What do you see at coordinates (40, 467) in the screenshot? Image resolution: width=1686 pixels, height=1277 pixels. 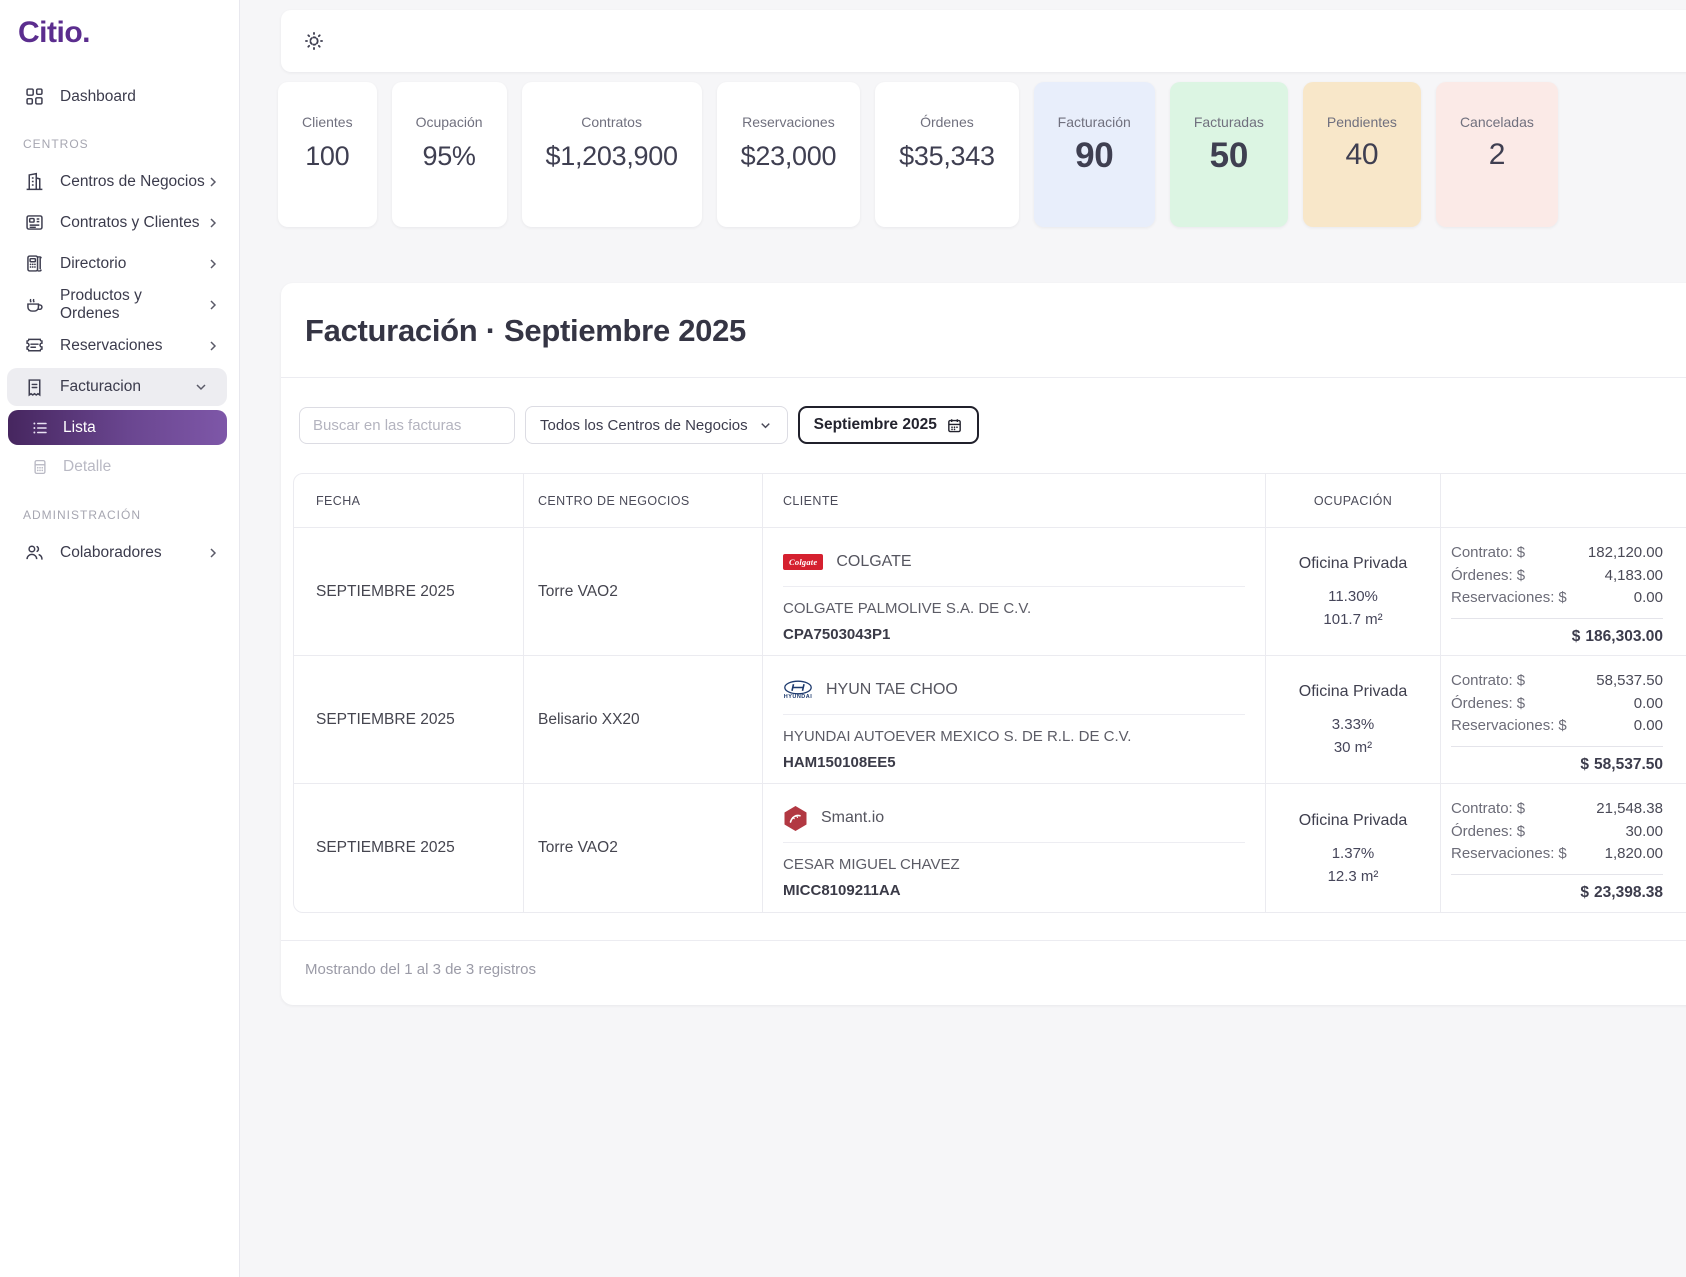 I see `detail-calculator-icon` at bounding box center [40, 467].